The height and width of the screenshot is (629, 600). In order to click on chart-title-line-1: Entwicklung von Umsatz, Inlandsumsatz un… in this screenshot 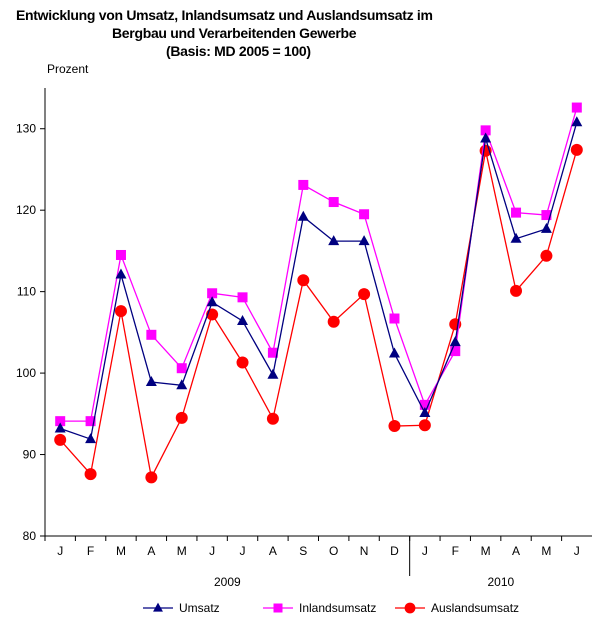, I will do `click(224, 15)`.